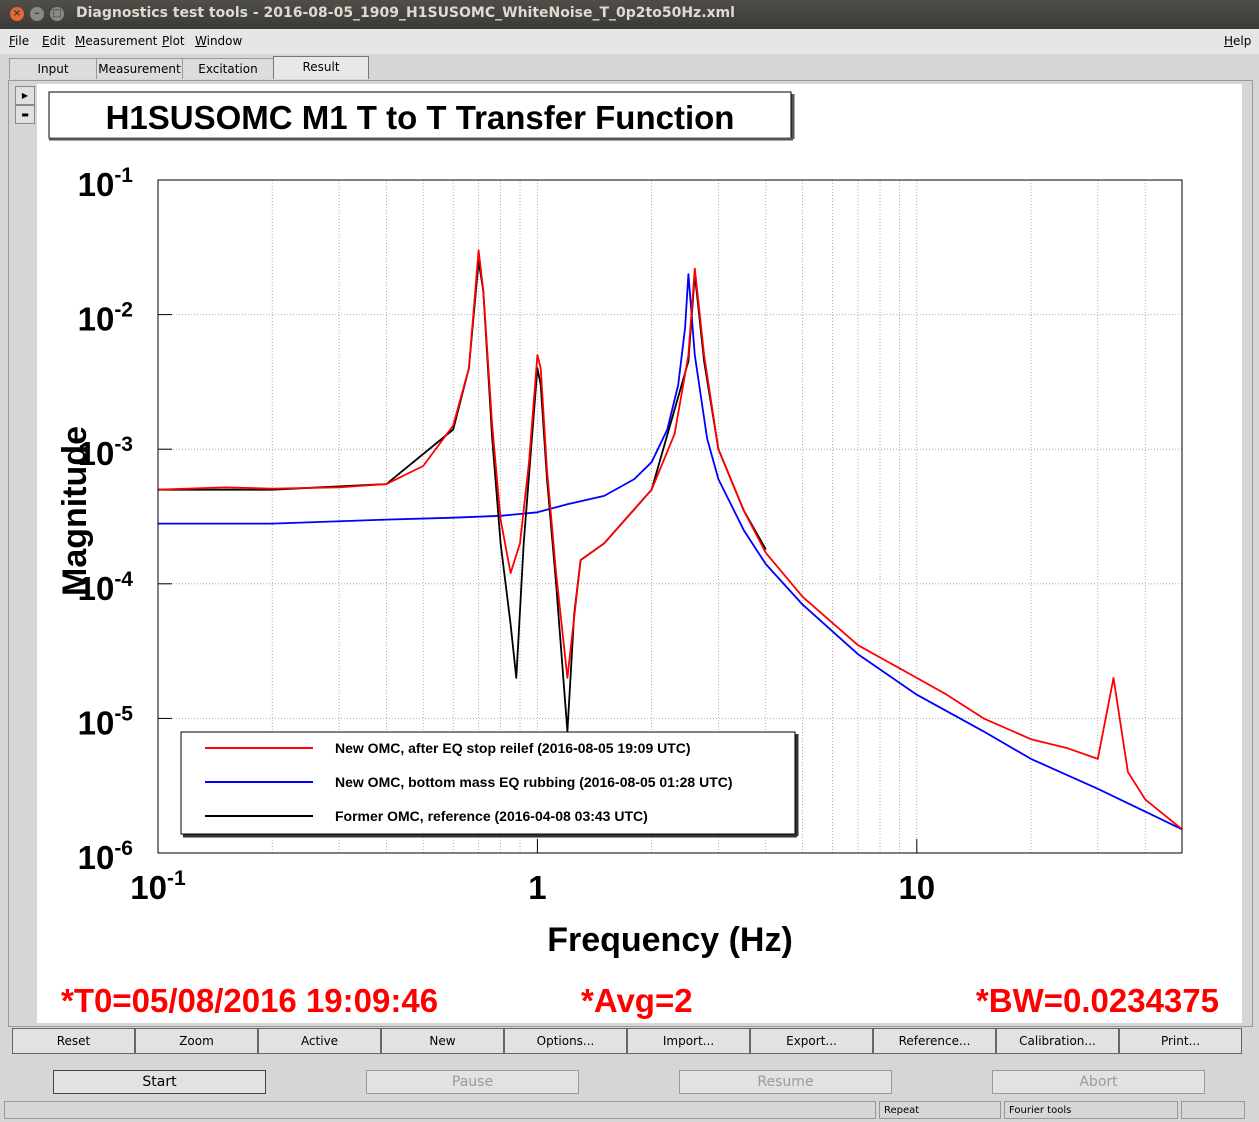 The width and height of the screenshot is (1259, 1122). What do you see at coordinates (54, 41) in the screenshot?
I see `menu-edit: Edit` at bounding box center [54, 41].